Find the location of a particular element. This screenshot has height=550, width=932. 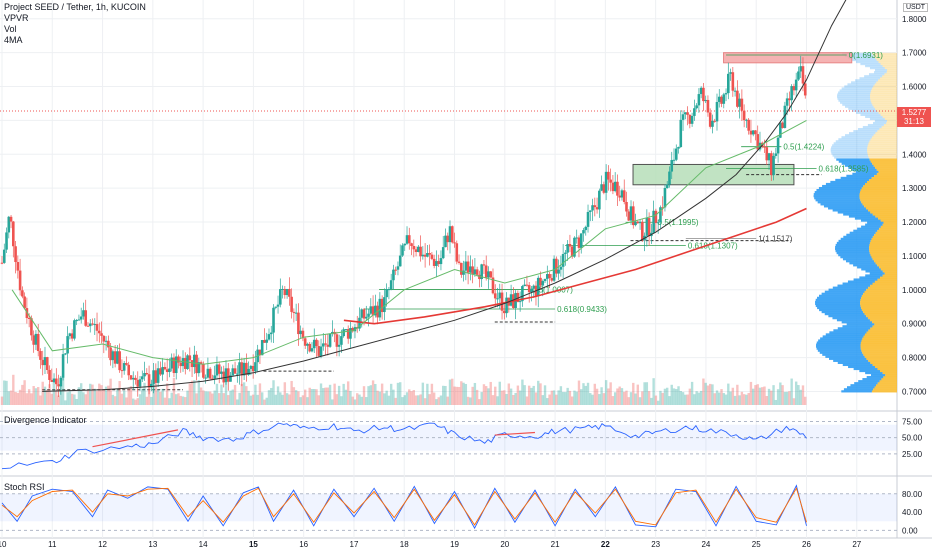

symbol-title: Project SEED / Tether, 1h, KUCOIN is located at coordinates (75, 7).